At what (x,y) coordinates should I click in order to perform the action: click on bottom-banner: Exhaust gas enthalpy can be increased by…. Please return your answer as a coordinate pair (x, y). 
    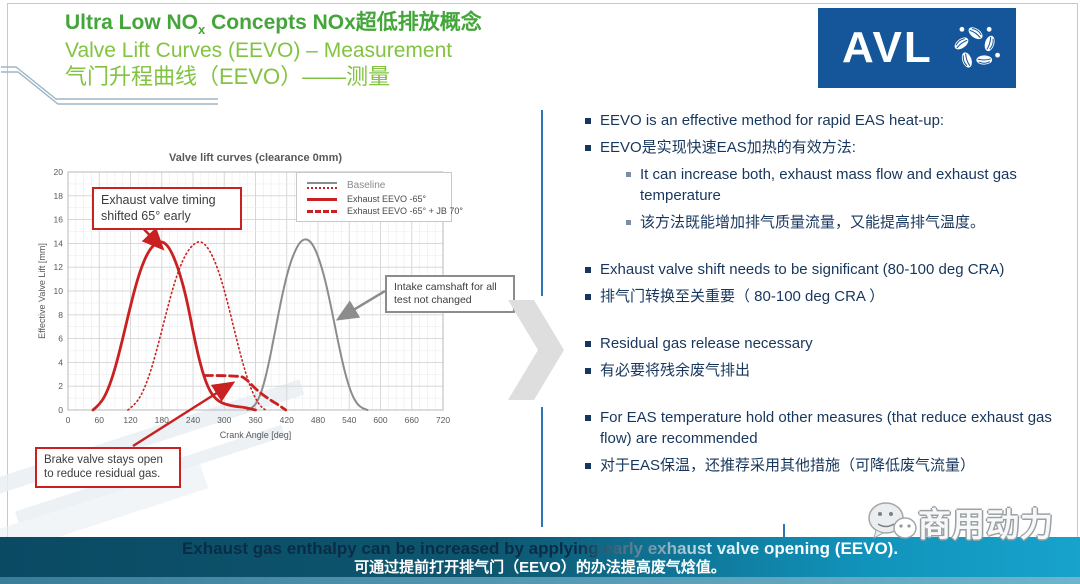
    Looking at the image, I should click on (540, 557).